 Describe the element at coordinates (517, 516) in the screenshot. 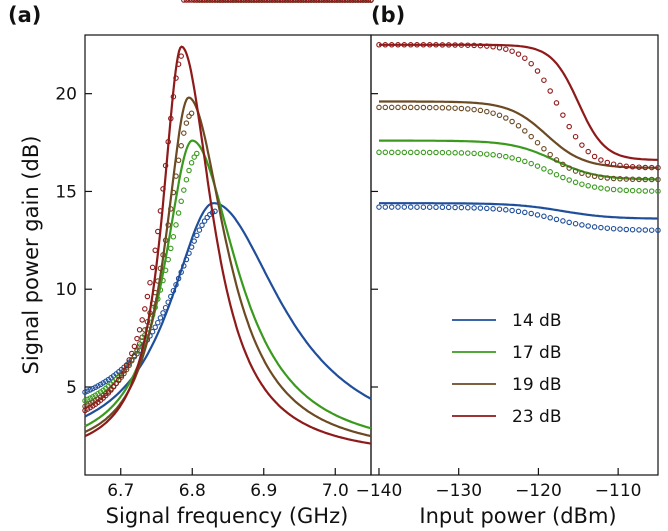

I see `x-axis-label-b: Input power (dBm)` at that location.